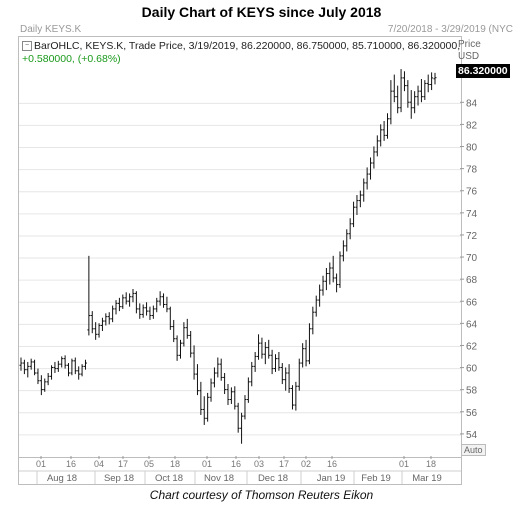 This screenshot has height=508, width=523. Describe the element at coordinates (427, 478) in the screenshot. I see `x-month-label: Mar 19` at that location.